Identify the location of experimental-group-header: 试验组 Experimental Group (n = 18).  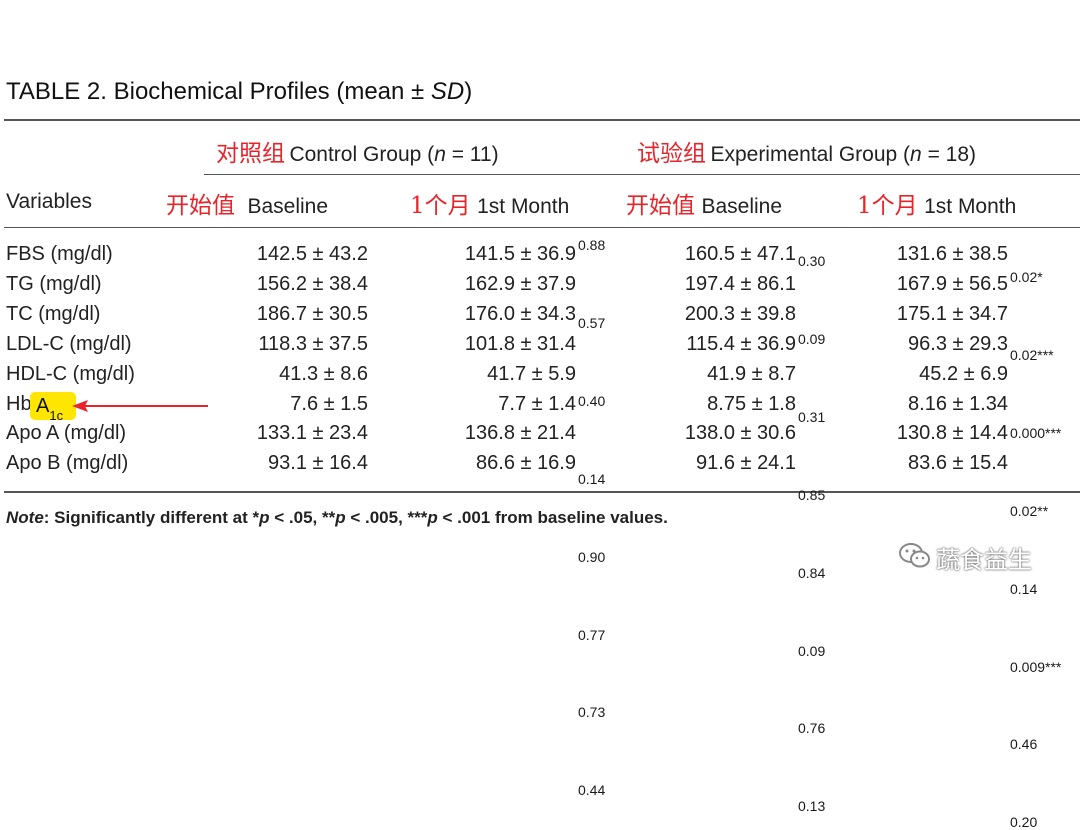
(807, 154).